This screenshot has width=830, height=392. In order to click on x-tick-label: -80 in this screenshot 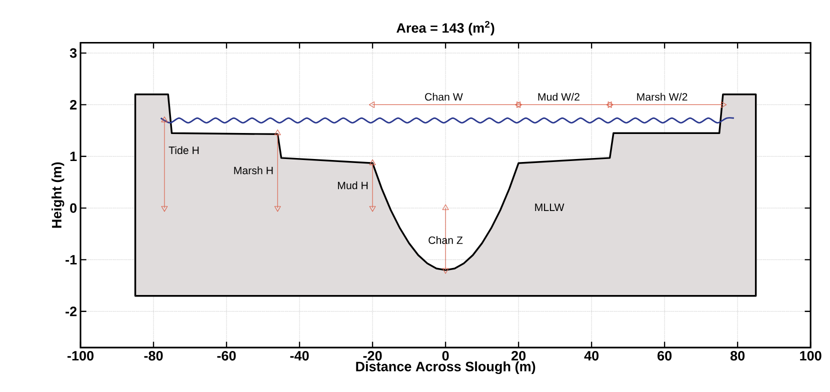, I will do `click(153, 355)`.